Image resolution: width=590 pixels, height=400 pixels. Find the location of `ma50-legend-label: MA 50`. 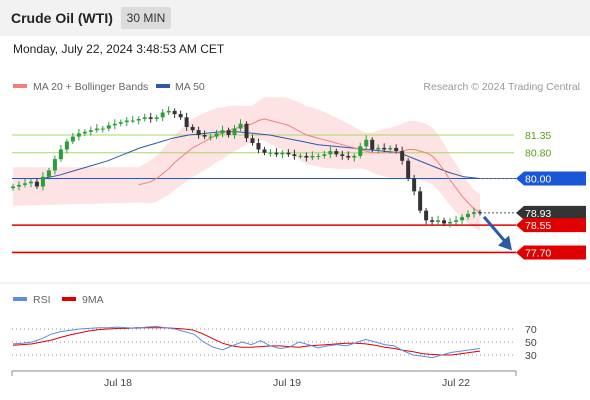

ma50-legend-label: MA 50 is located at coordinates (190, 87).